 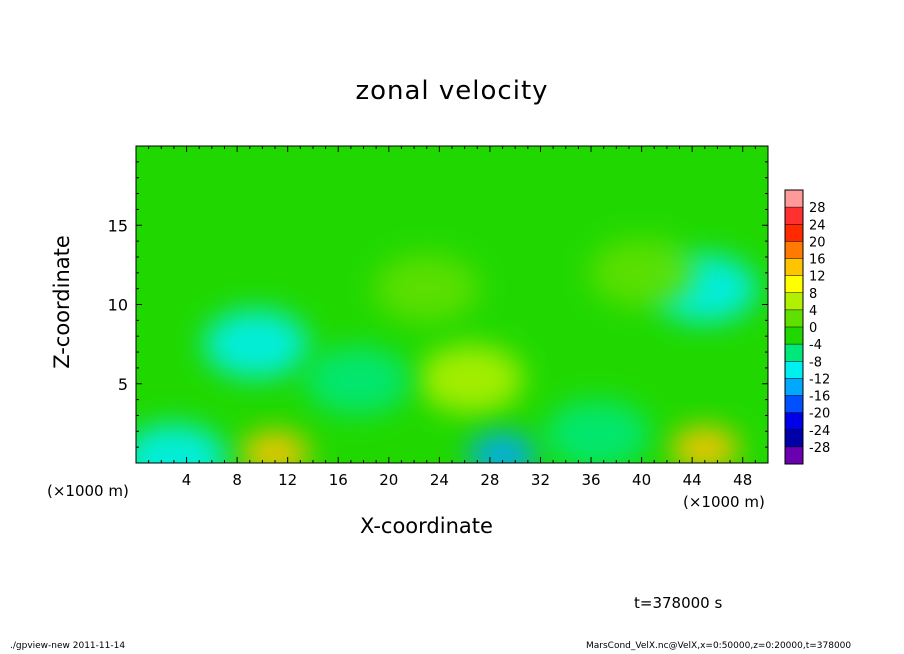 I want to click on x-tick-label: 32, so click(x=540, y=480).